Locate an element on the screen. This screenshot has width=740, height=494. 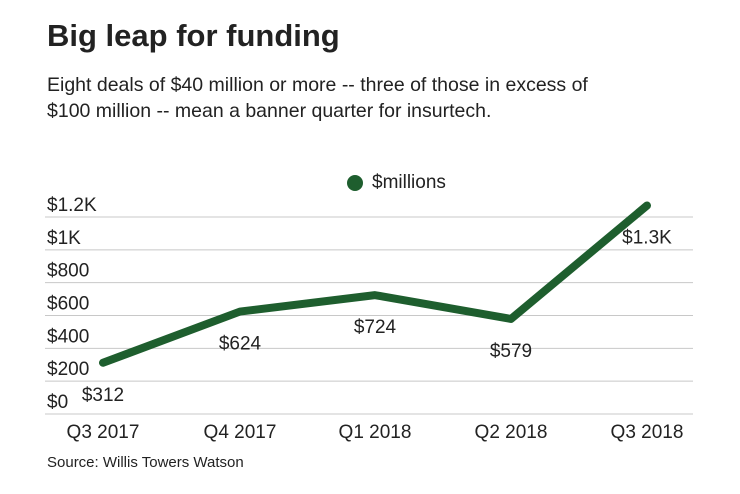
y-tick-label: $200 is located at coordinates (68, 369).